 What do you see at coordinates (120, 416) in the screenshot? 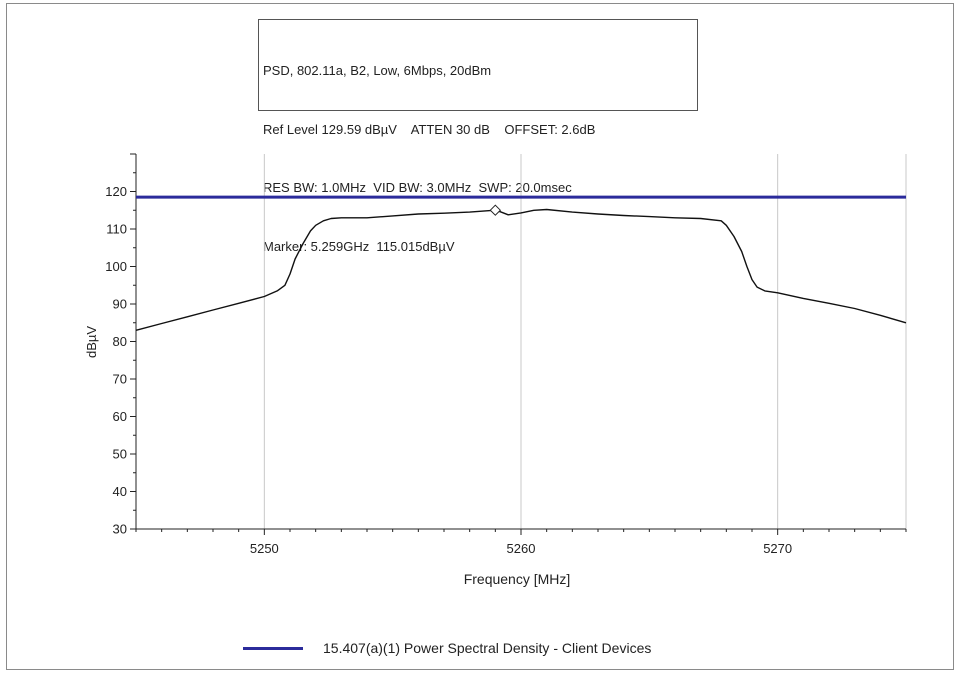
I see `y-tick-label: 60` at bounding box center [120, 416].